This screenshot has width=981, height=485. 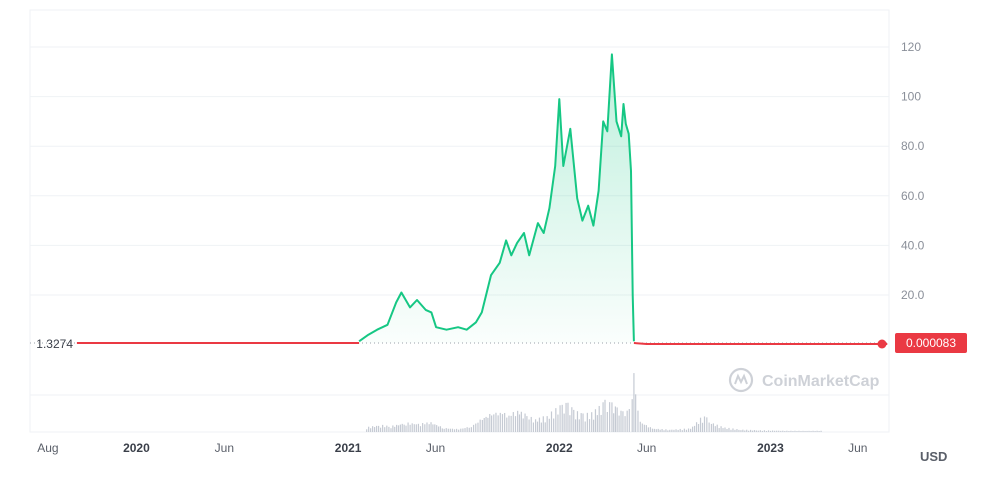 What do you see at coordinates (348, 448) in the screenshot?
I see `x-tick-label: 2021` at bounding box center [348, 448].